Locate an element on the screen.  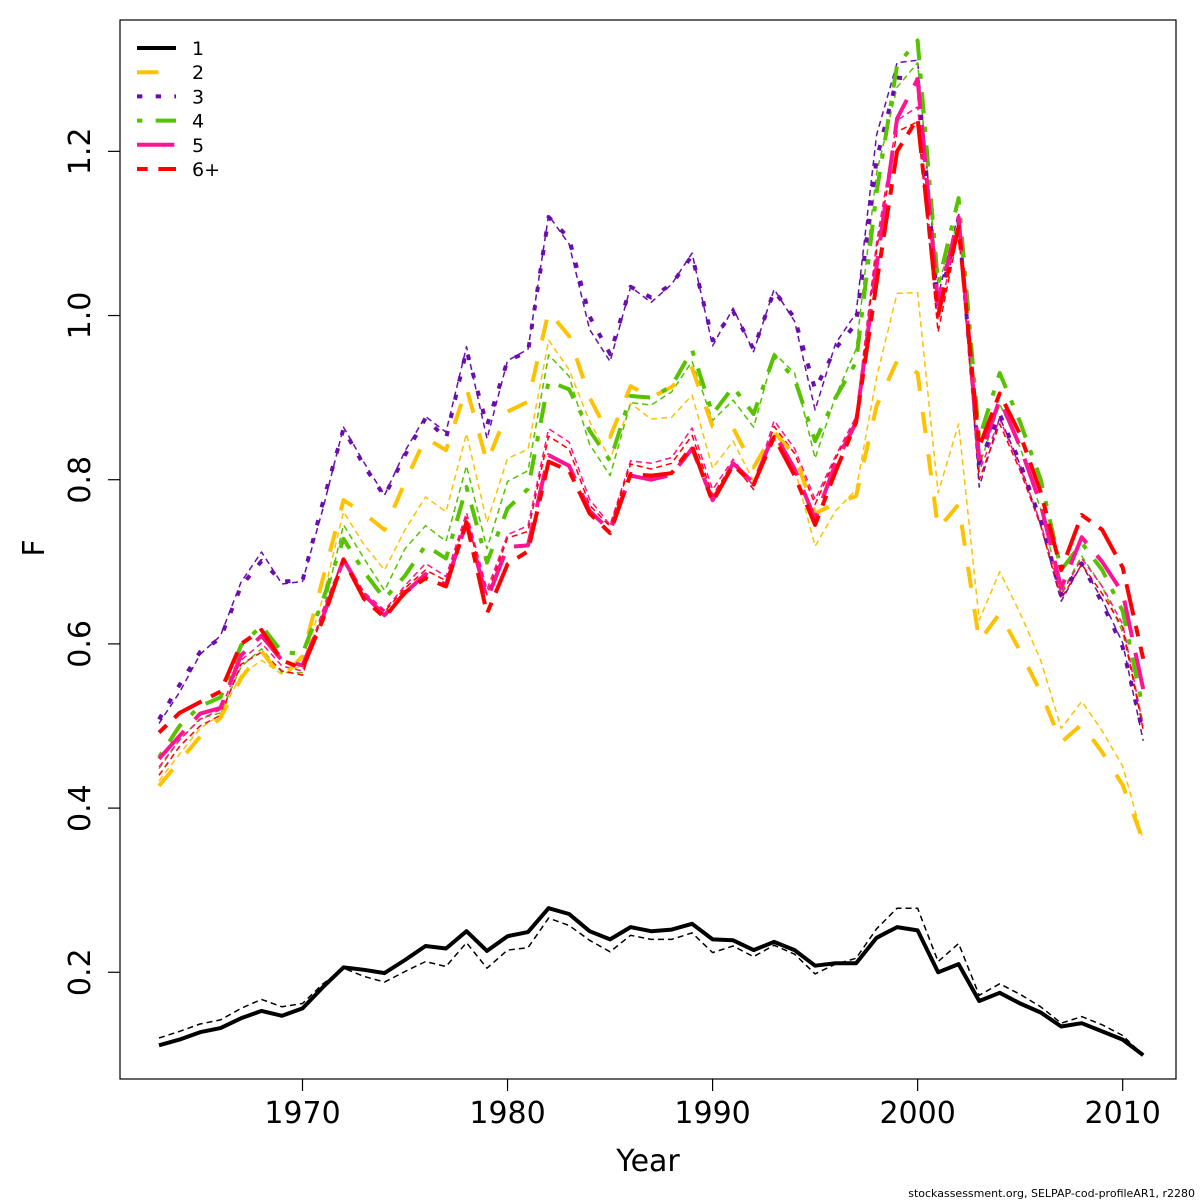
x-axis: 1970 1980 1990 2000 2010 is located at coordinates (712, 1105).